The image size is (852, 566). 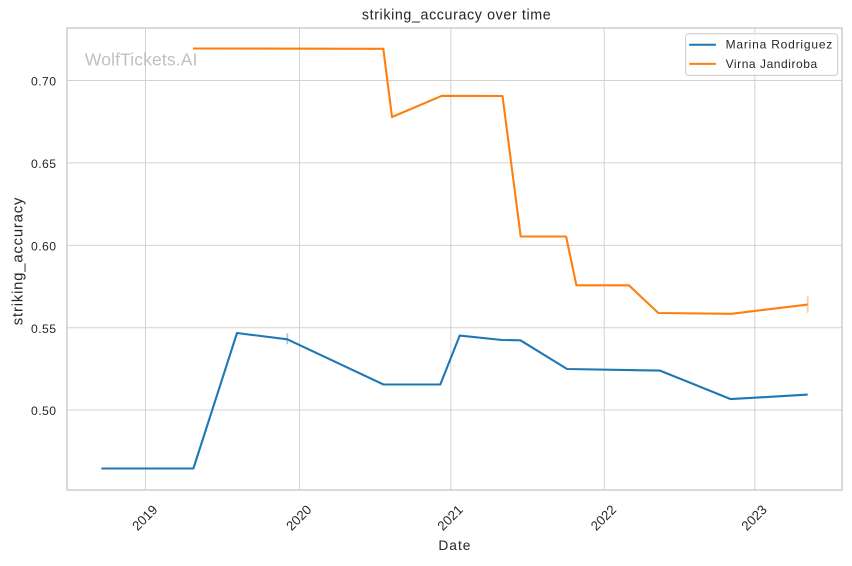 I want to click on svg-text: 0.65, so click(x=44, y=164).